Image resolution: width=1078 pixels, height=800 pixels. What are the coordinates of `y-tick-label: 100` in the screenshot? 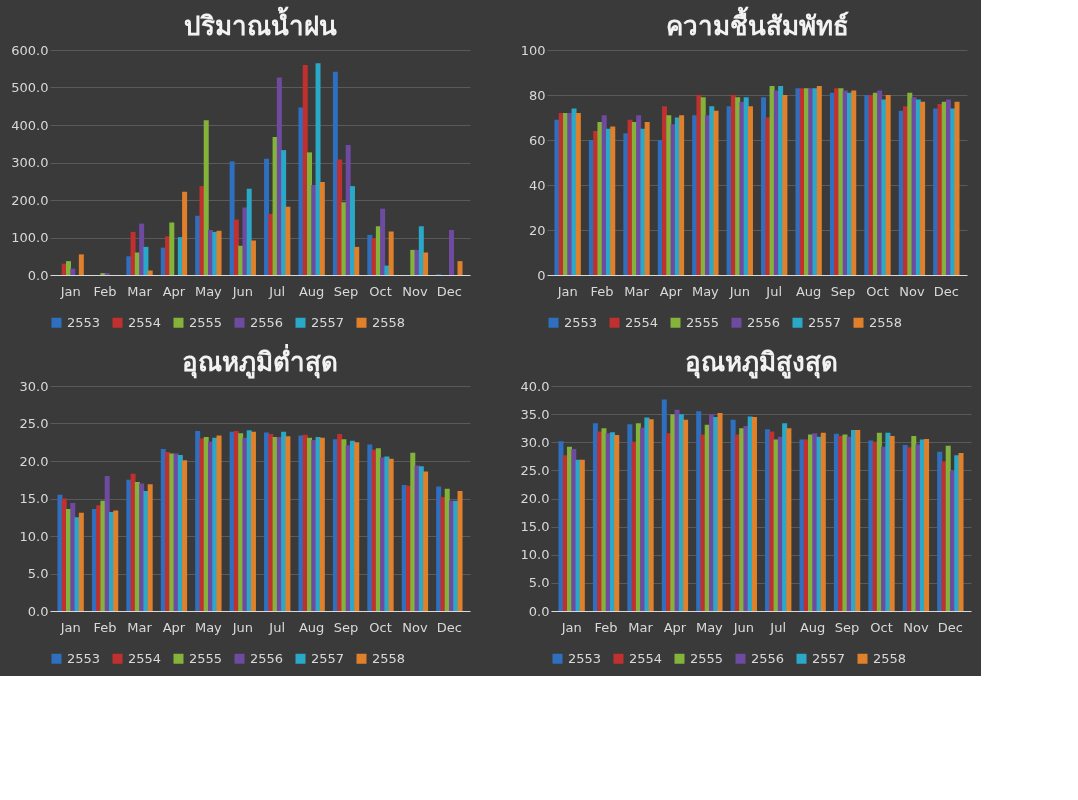 It's located at (533, 50).